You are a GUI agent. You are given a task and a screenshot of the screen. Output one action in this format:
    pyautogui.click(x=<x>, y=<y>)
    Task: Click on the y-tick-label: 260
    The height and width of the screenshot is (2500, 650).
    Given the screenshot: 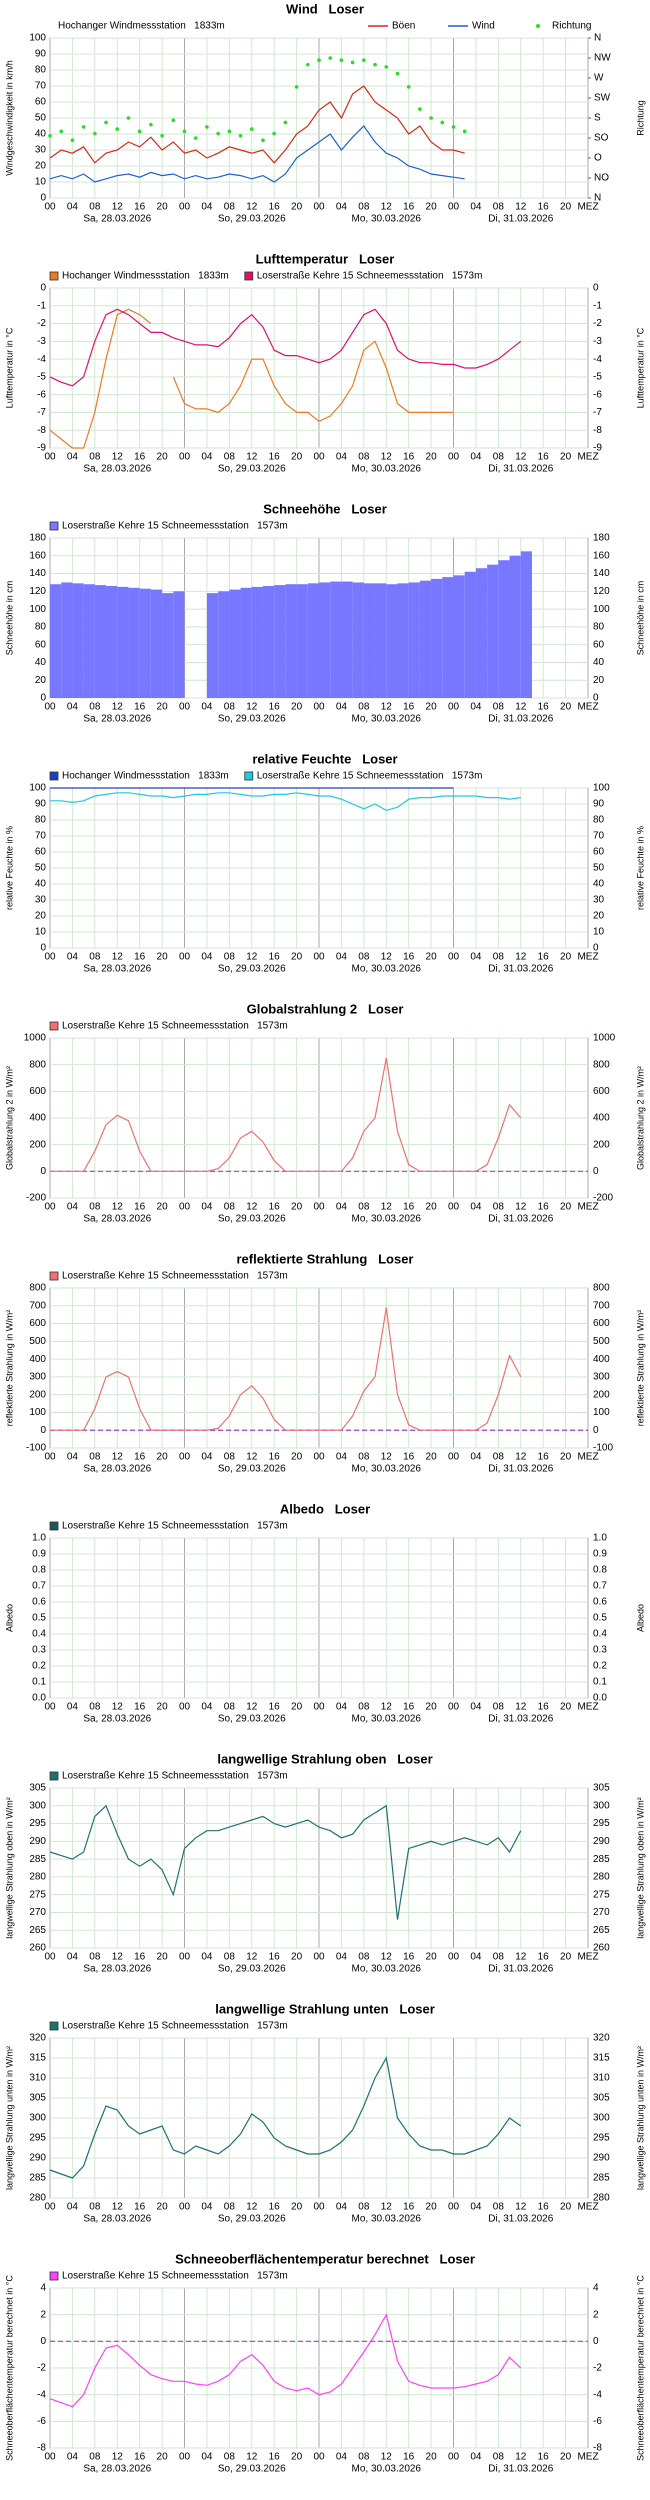 What is the action you would take?
    pyautogui.click(x=37, y=1948)
    